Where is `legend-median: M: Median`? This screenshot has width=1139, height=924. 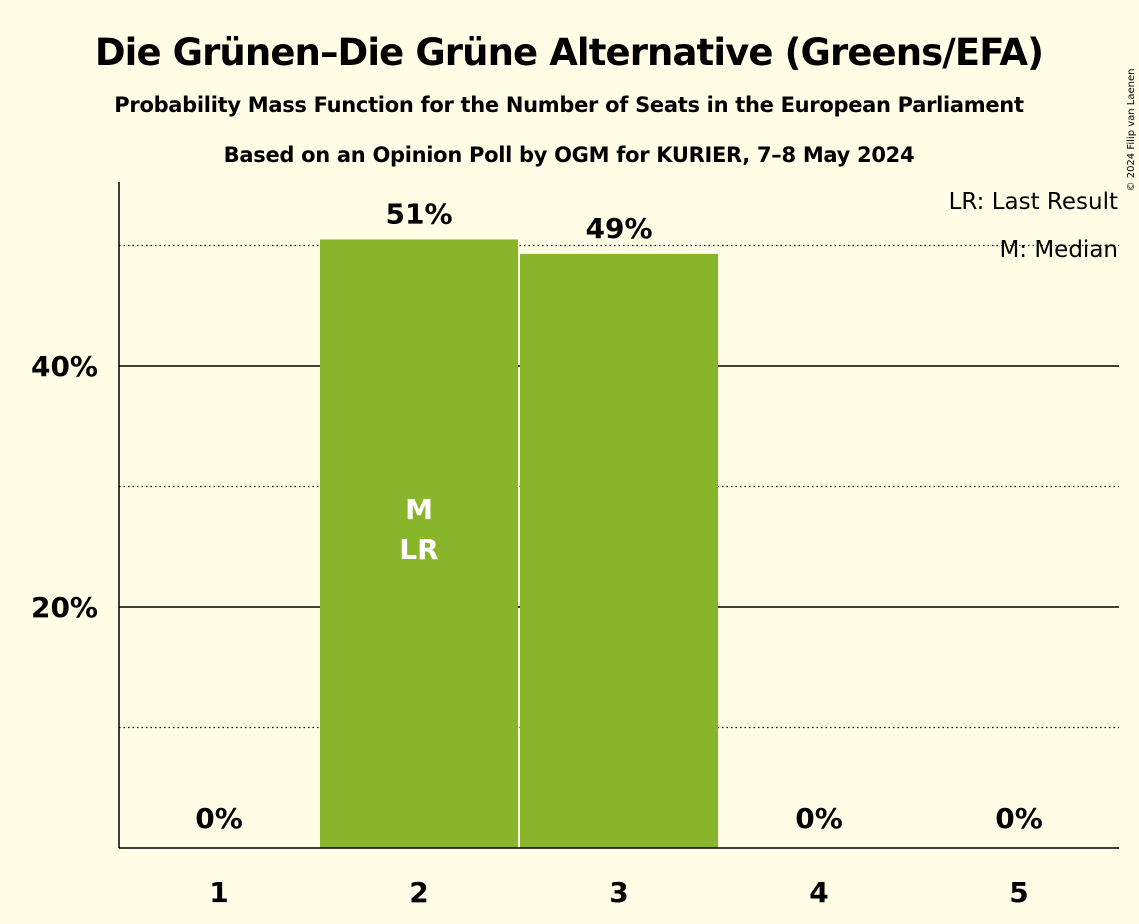 legend-median: M: Median is located at coordinates (1058, 250).